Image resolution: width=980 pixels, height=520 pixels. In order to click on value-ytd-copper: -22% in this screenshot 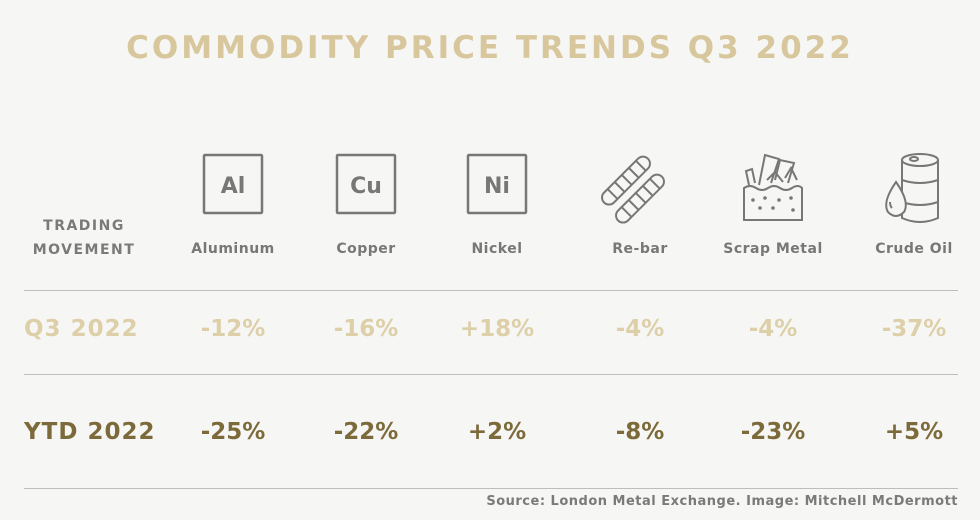, I will do `click(366, 432)`.